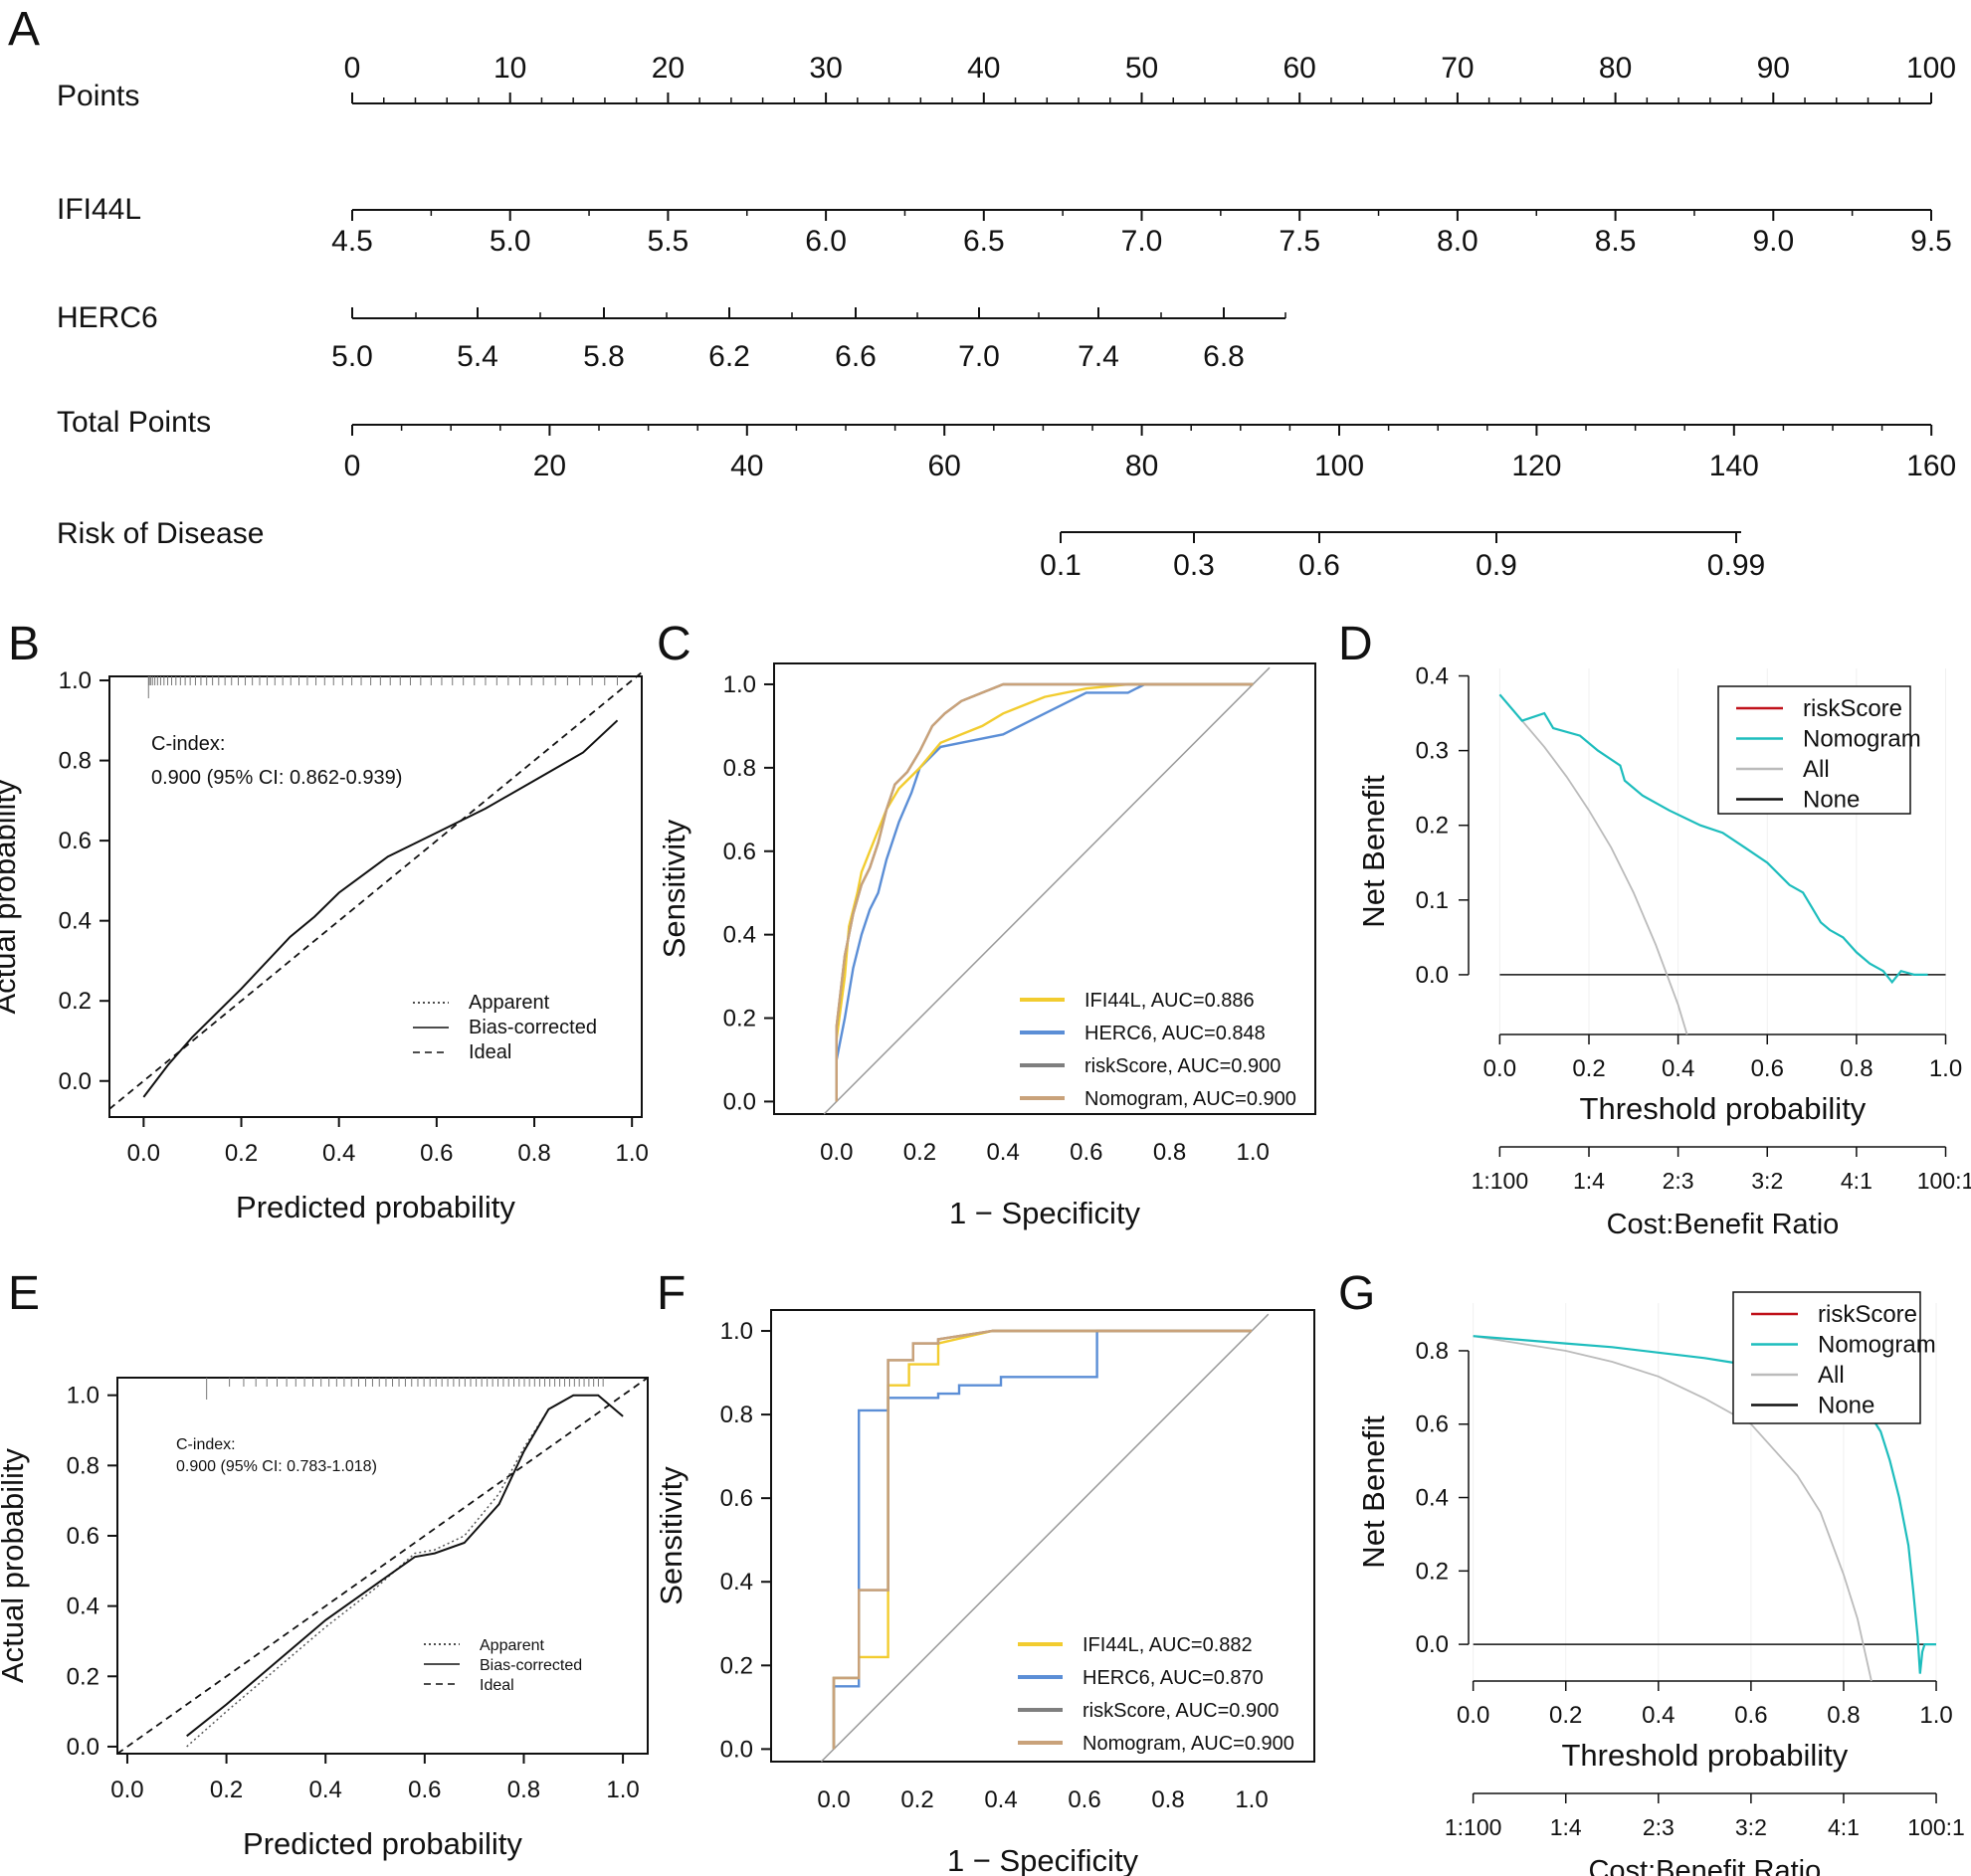 Image resolution: width=1971 pixels, height=1876 pixels. I want to click on y-tick-label: 0.3, so click(1433, 751).